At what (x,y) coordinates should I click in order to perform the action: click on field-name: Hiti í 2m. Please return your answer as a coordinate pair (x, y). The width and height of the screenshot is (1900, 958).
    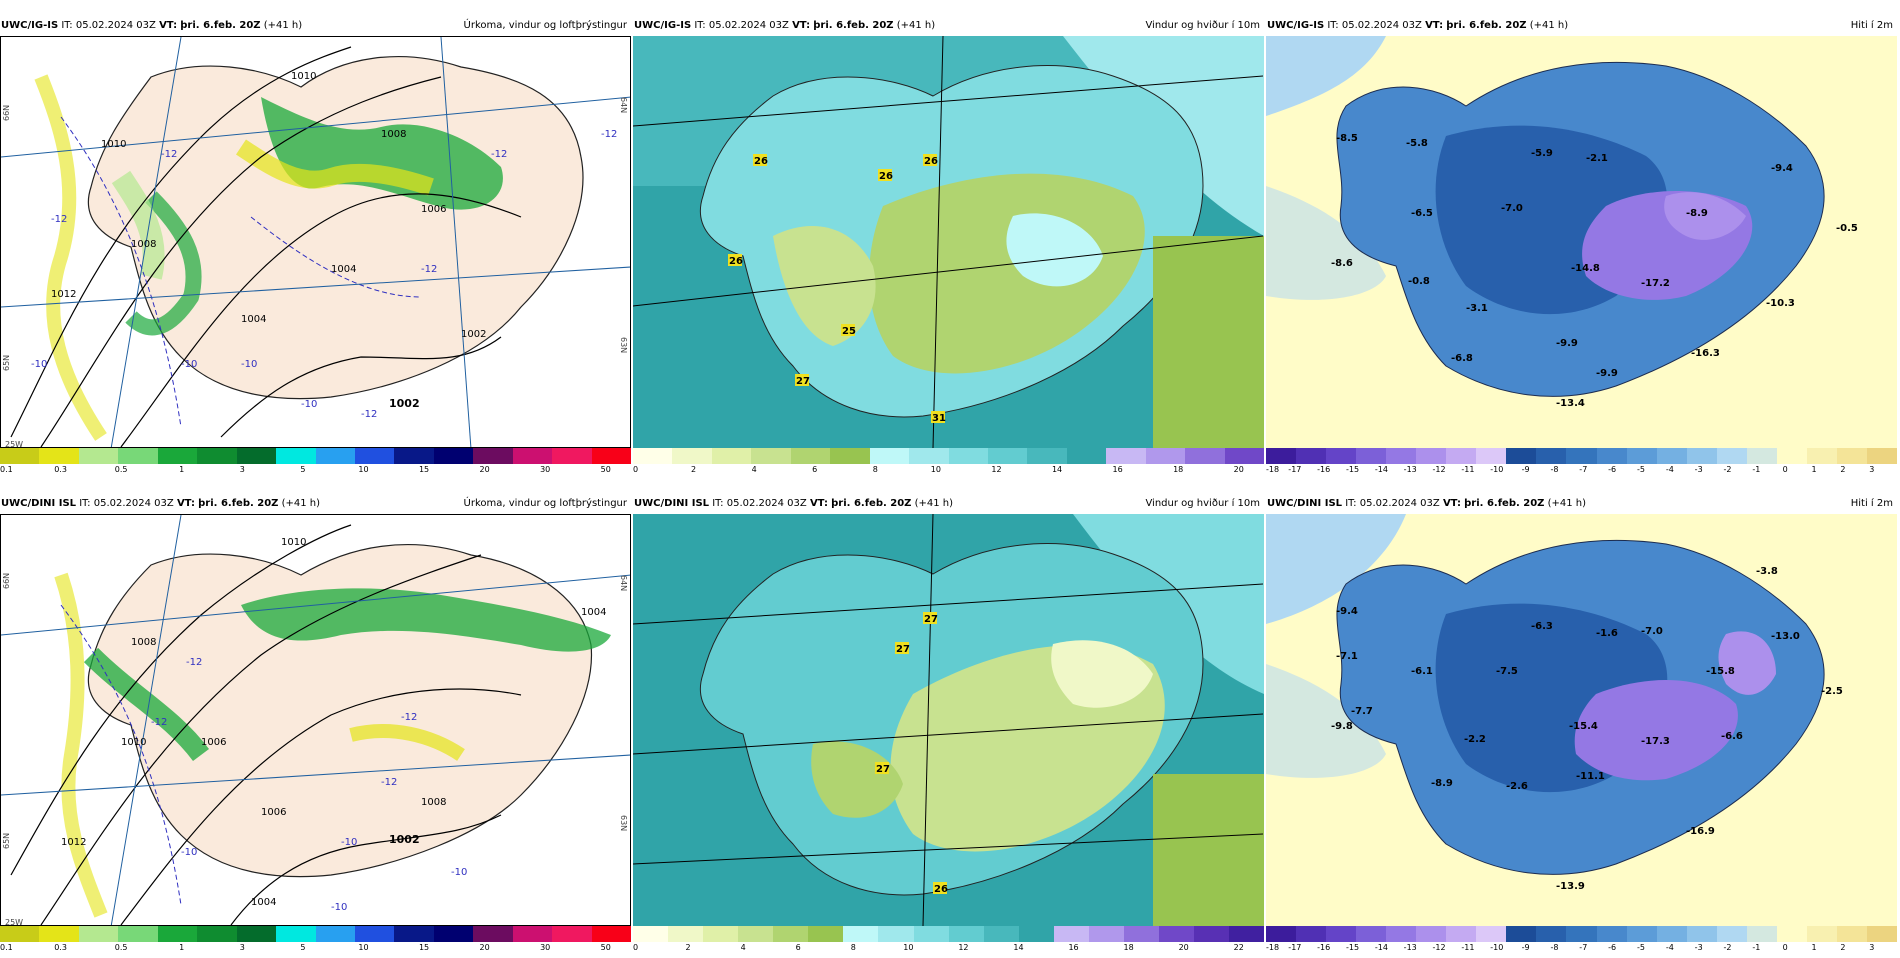
    Looking at the image, I should click on (1871, 25).